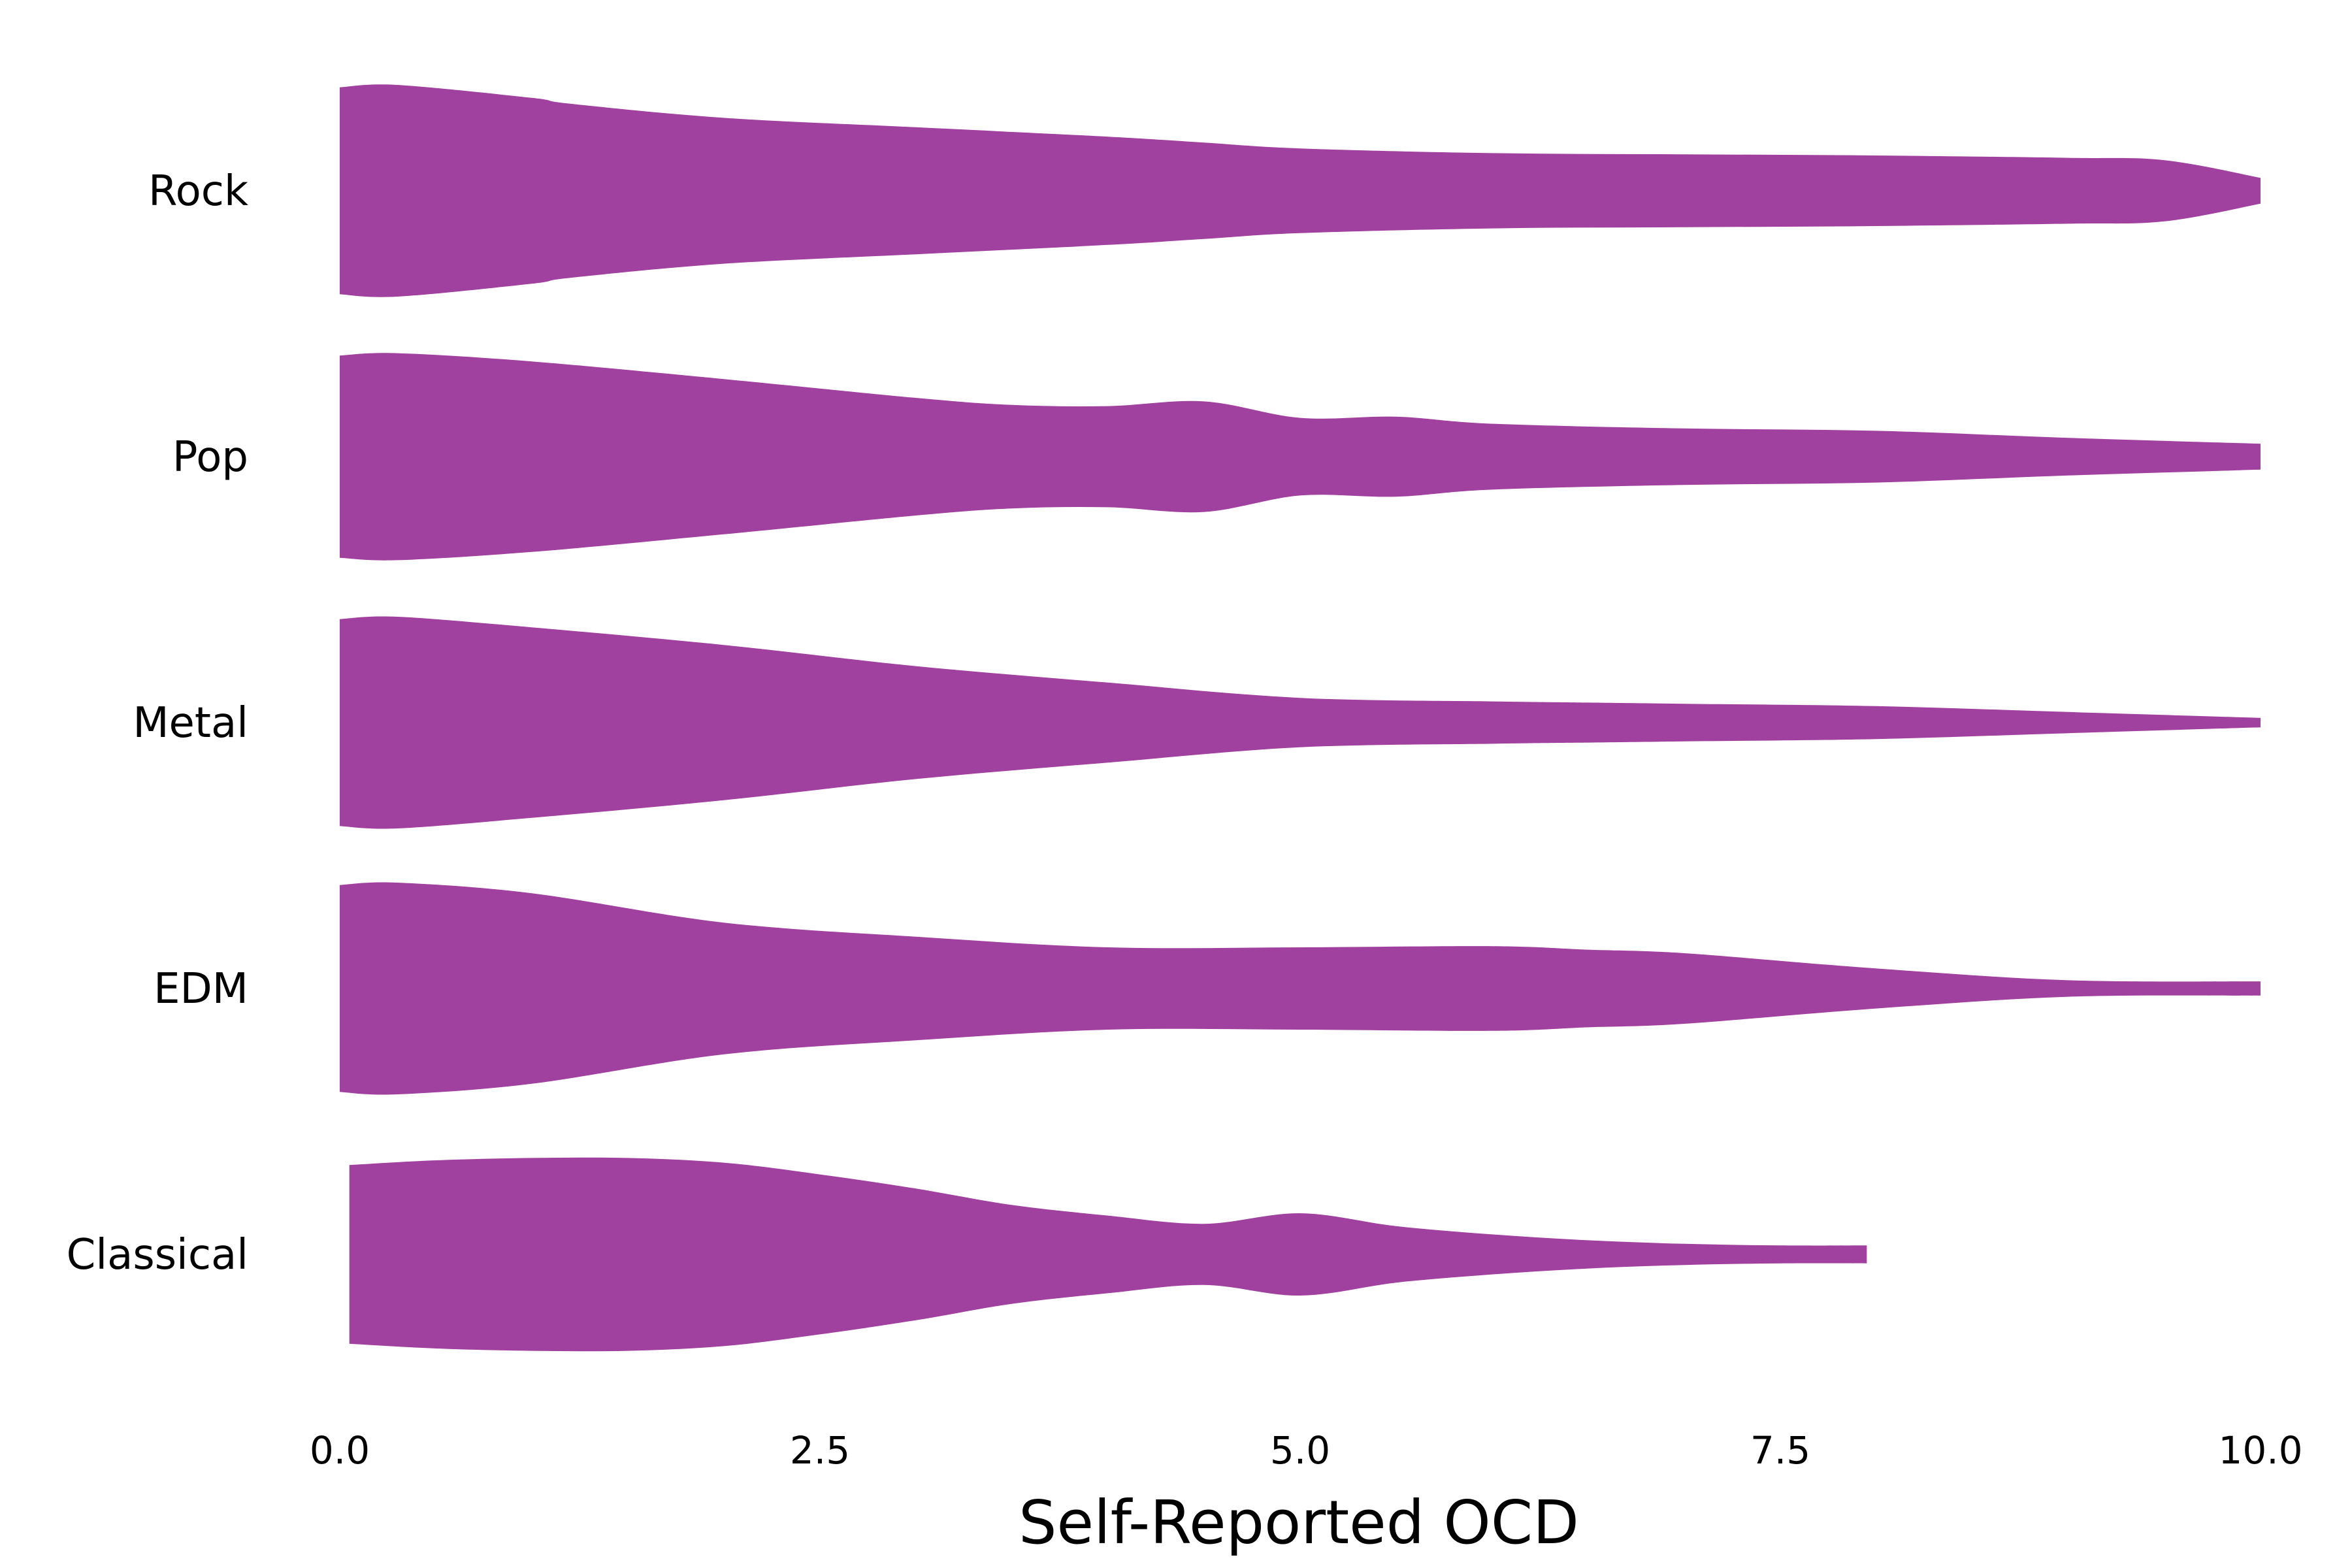 Image resolution: width=2352 pixels, height=1568 pixels. I want to click on category-label-metal: Metal, so click(190, 723).